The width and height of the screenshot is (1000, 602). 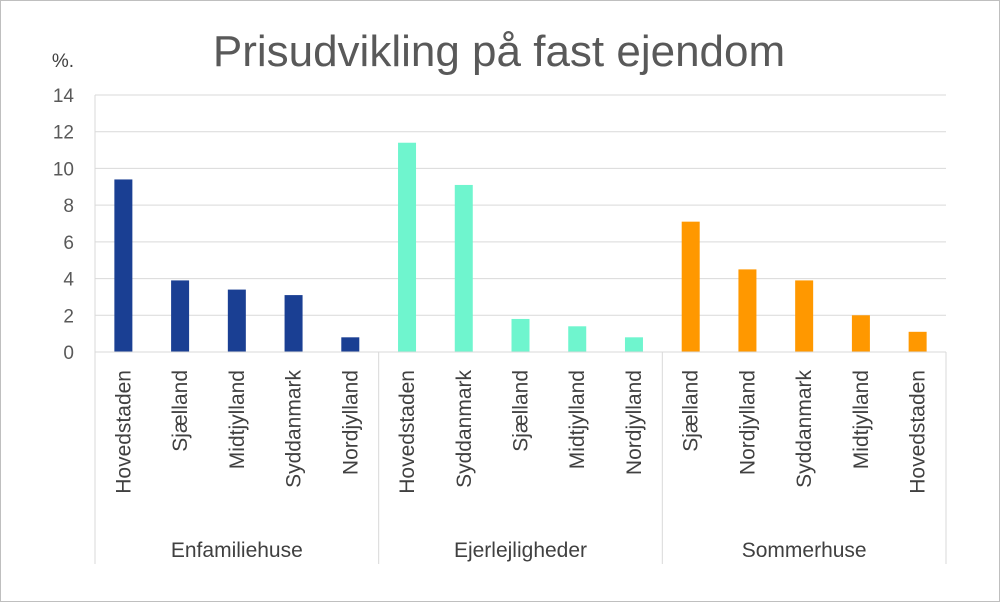 I want to click on group-label: Sommerhuse, so click(x=804, y=550).